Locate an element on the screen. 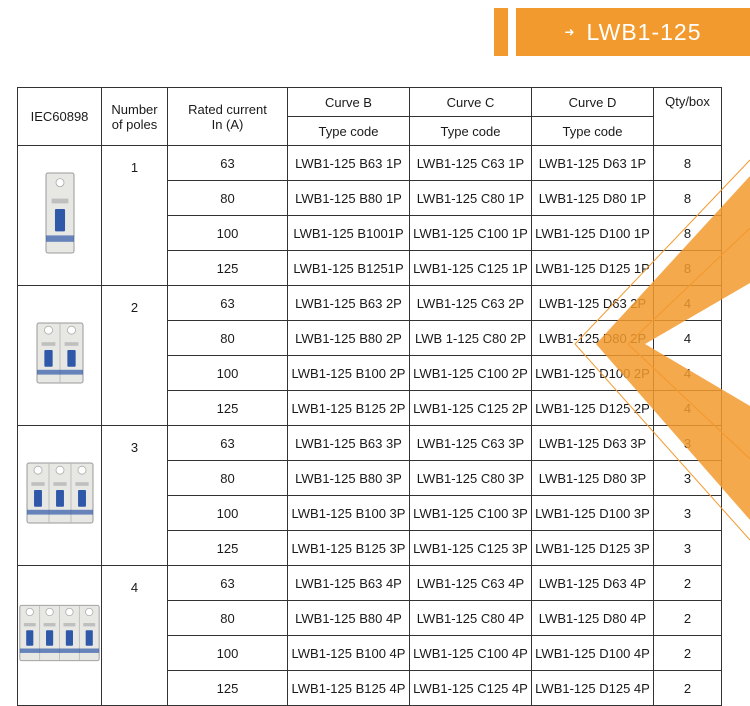 The height and width of the screenshot is (706, 750). poles-value: 1 is located at coordinates (134, 167).